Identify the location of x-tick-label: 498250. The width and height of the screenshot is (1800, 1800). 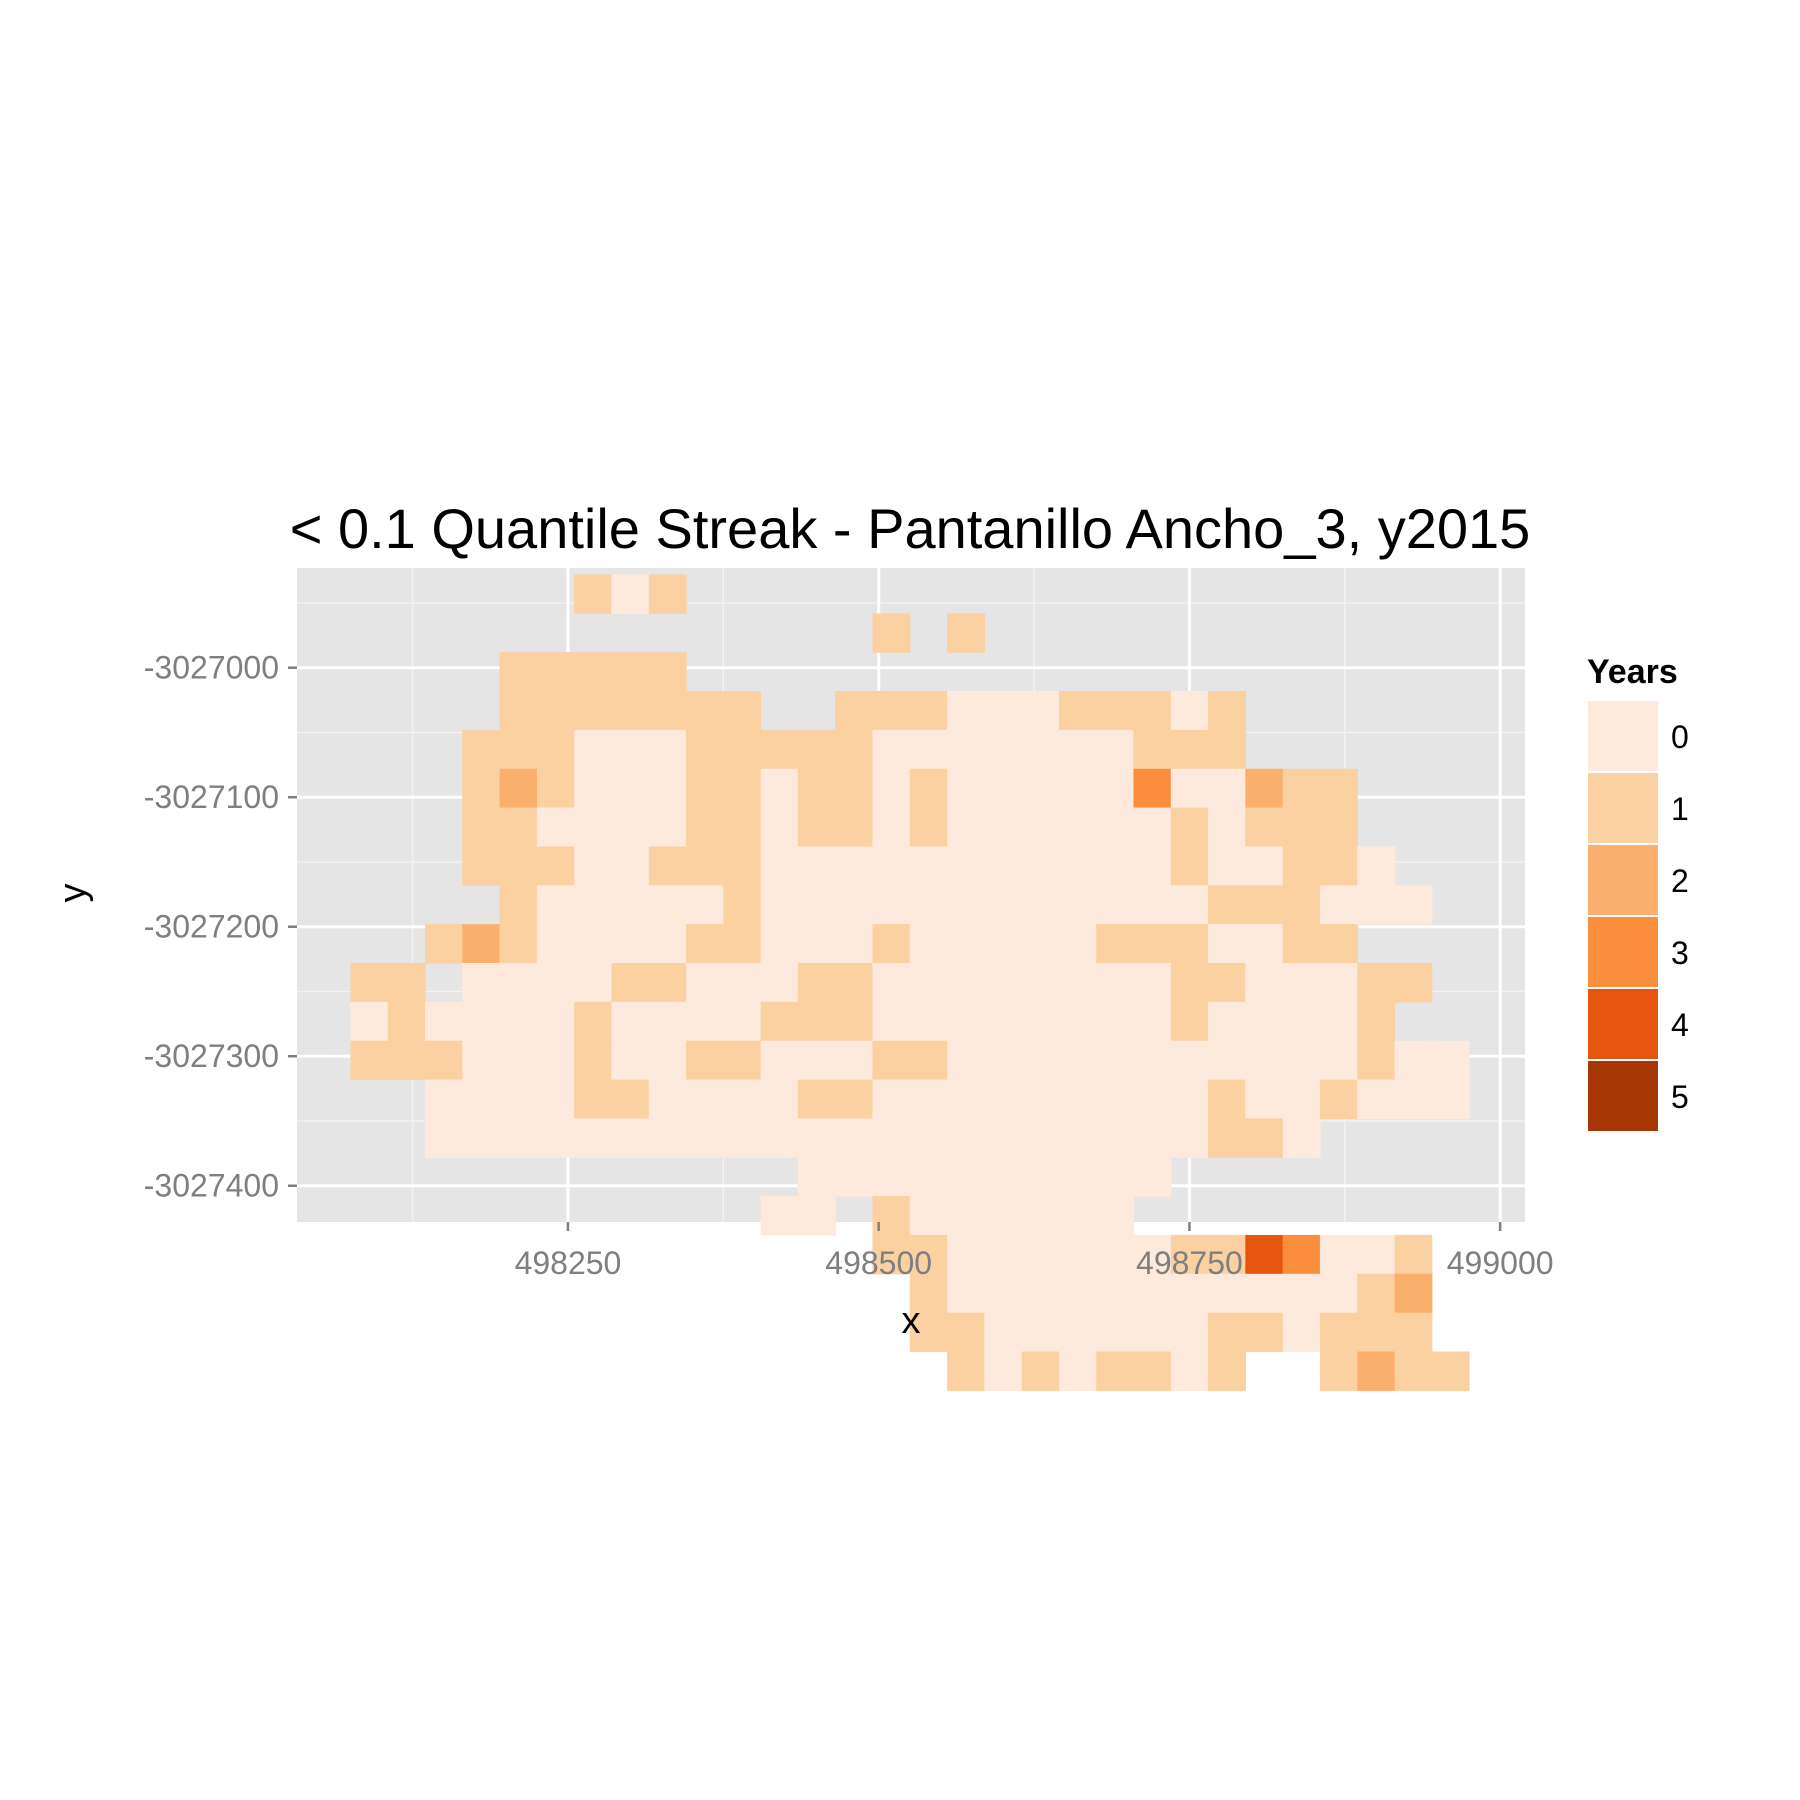
(568, 1263).